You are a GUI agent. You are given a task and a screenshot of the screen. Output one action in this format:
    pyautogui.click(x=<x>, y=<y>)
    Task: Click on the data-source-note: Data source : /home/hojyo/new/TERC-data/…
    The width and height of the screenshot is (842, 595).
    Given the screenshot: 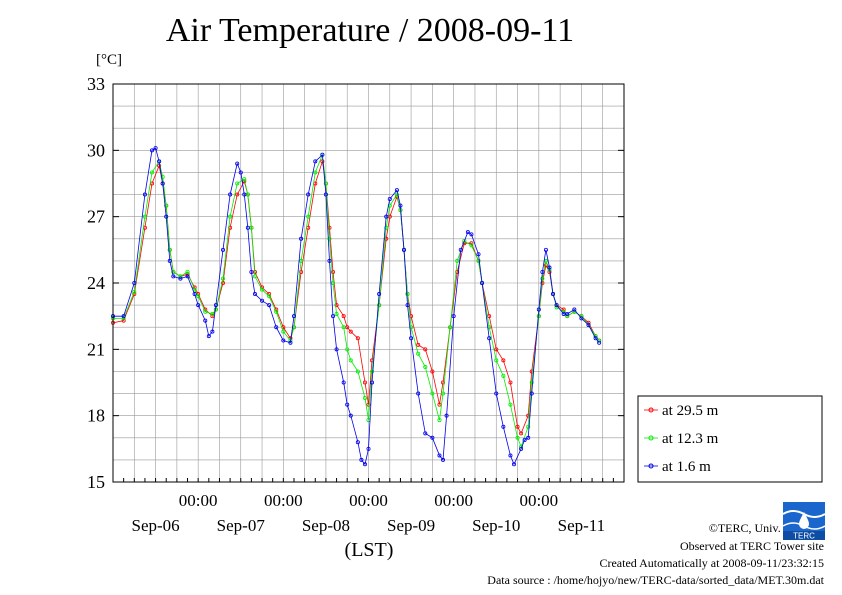 What is the action you would take?
    pyautogui.click(x=655, y=580)
    